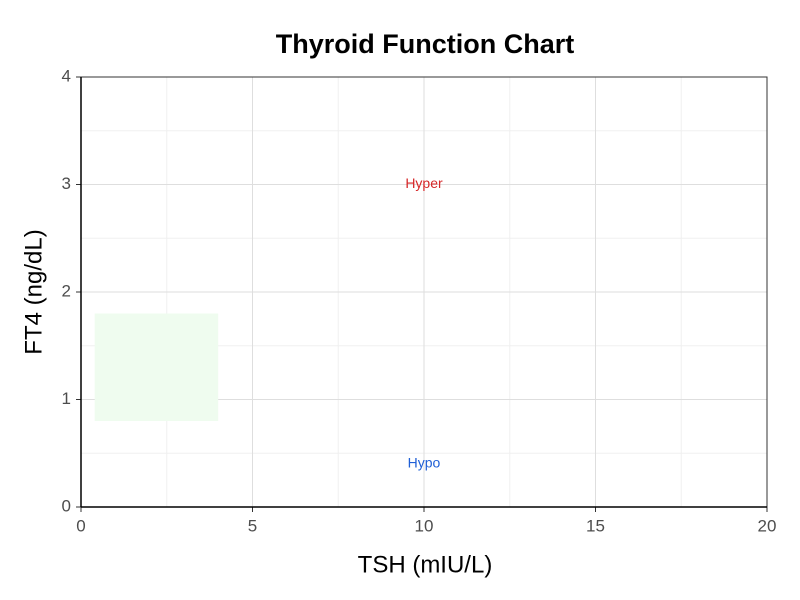 Image resolution: width=800 pixels, height=600 pixels. What do you see at coordinates (66, 183) in the screenshot?
I see `y-tick-label: 3` at bounding box center [66, 183].